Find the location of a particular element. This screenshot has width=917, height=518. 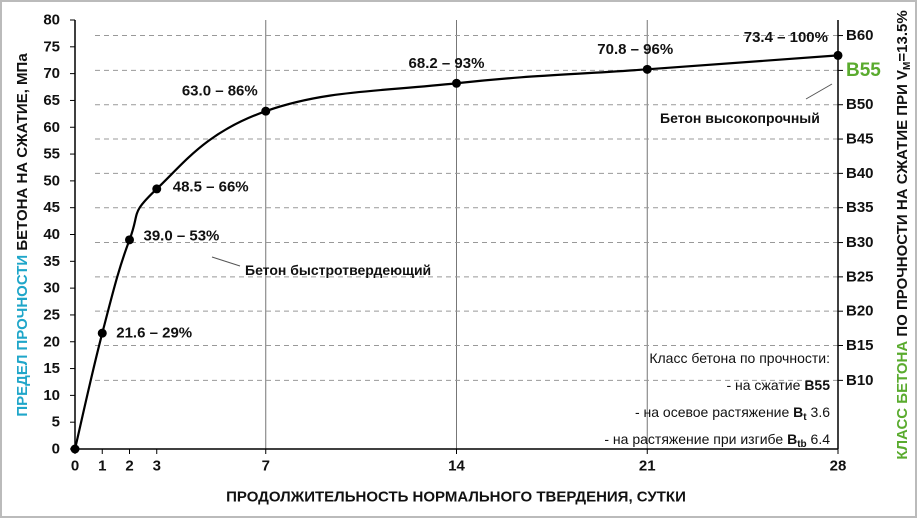

value-label: 39.0 – 53% is located at coordinates (182, 235).